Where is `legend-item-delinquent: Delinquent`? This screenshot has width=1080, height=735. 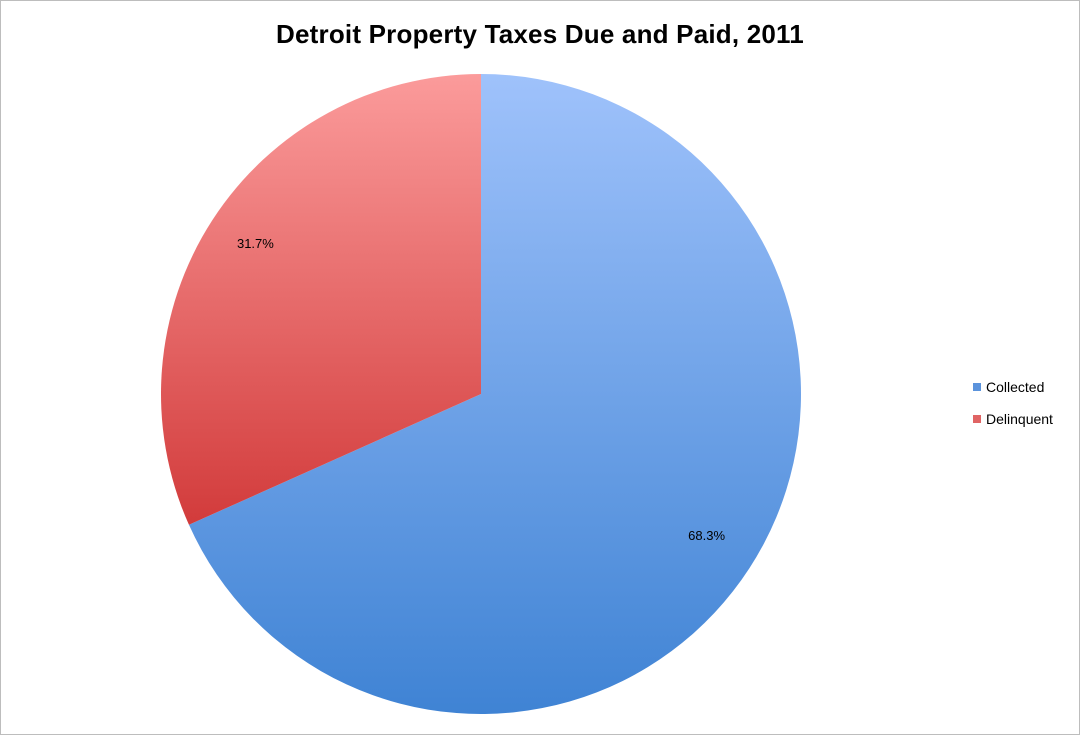
legend-item-delinquent: Delinquent is located at coordinates (1023, 419).